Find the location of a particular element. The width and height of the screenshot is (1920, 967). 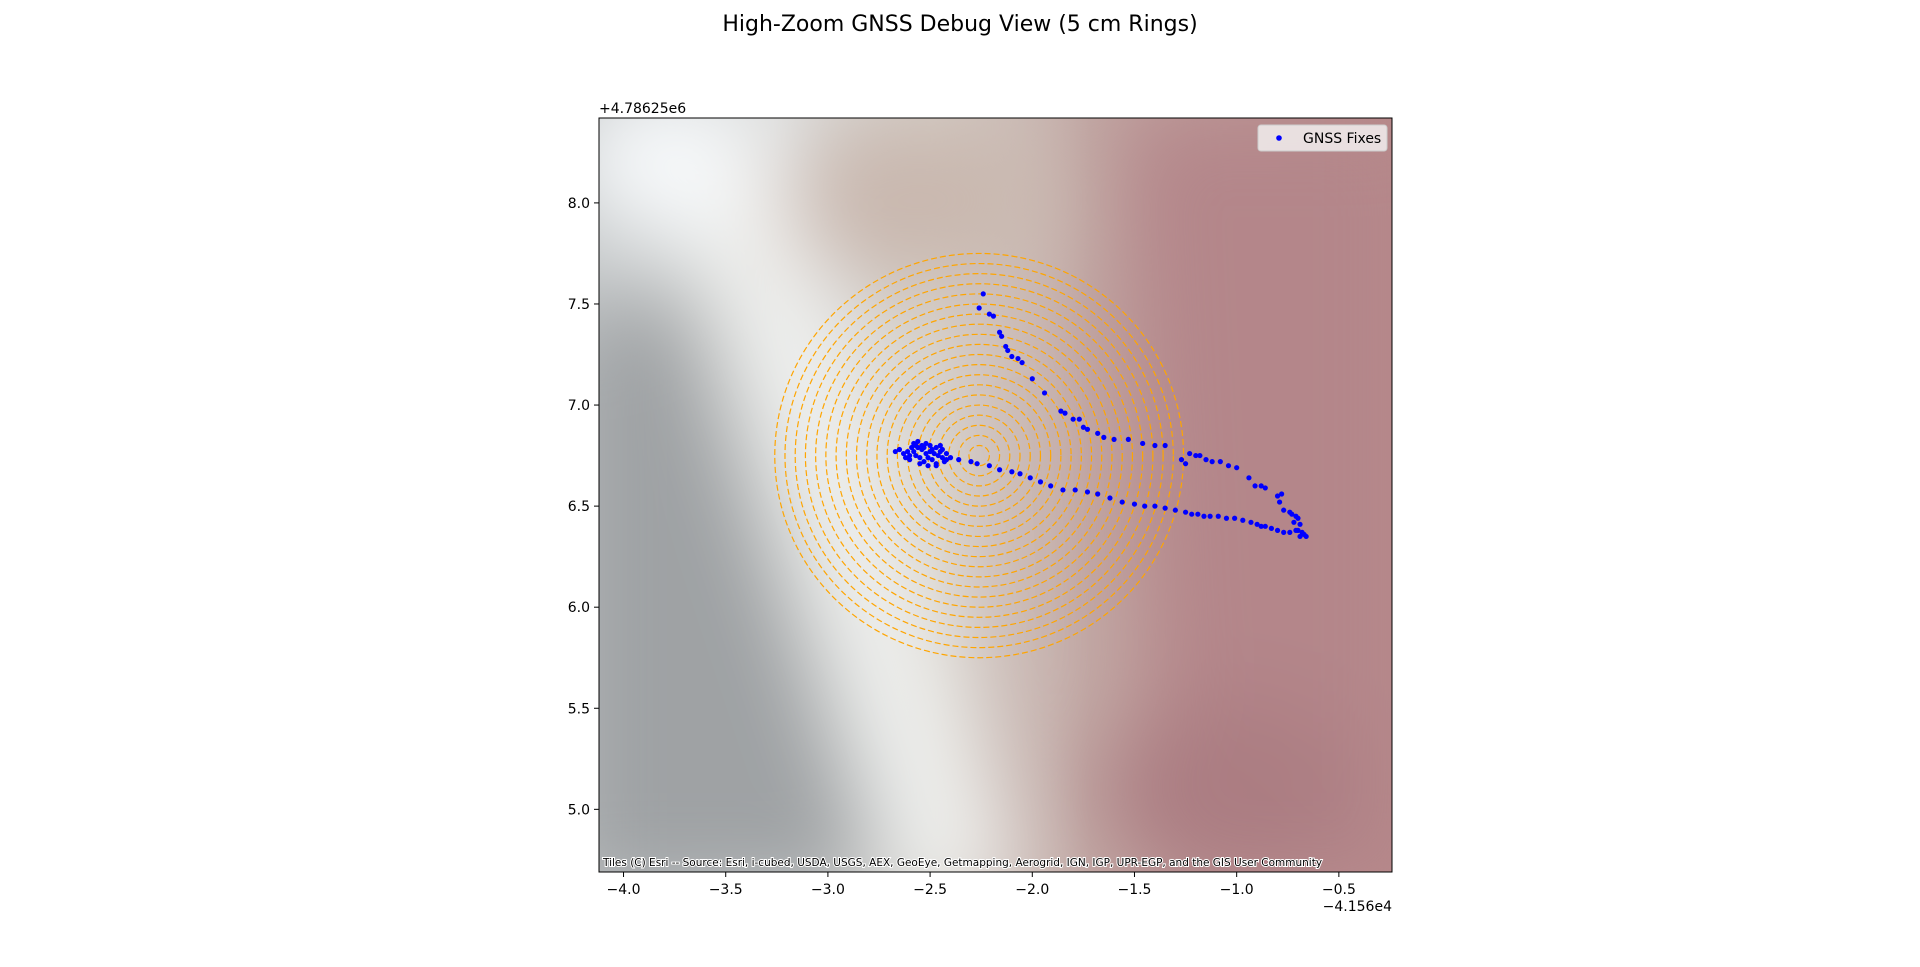

y-tick-label: 7.5 is located at coordinates (579, 305).